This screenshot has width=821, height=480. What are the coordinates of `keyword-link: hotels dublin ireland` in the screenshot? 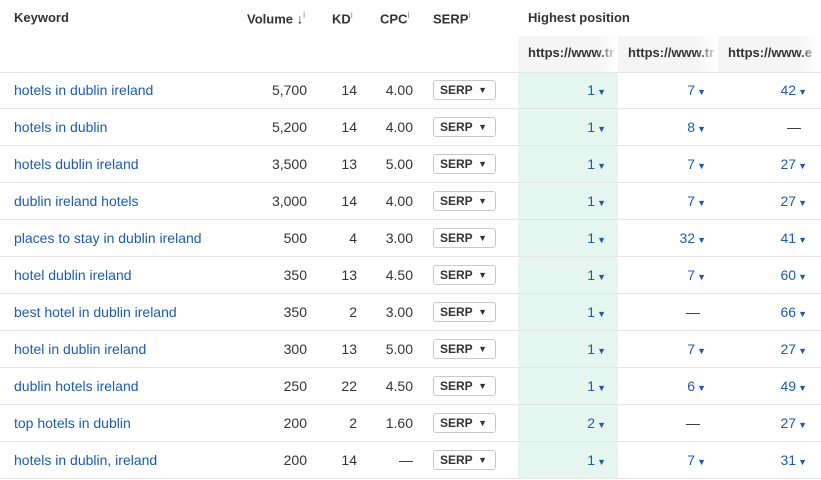 It's located at (76, 164).